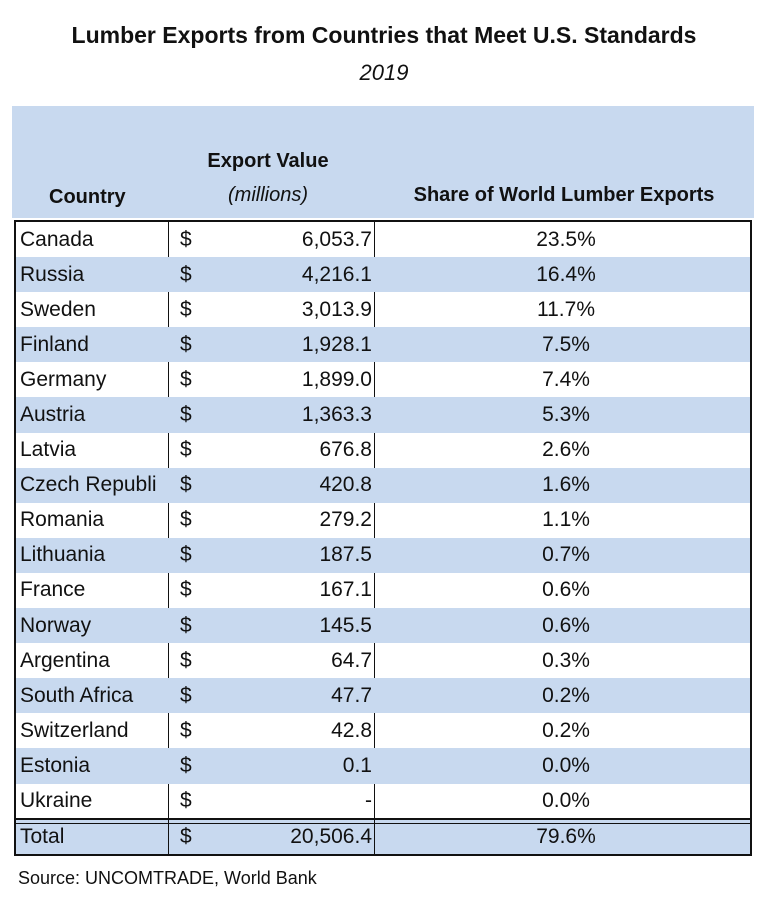 This screenshot has width=768, height=898. What do you see at coordinates (87, 197) in the screenshot?
I see `column-header-country: Country` at bounding box center [87, 197].